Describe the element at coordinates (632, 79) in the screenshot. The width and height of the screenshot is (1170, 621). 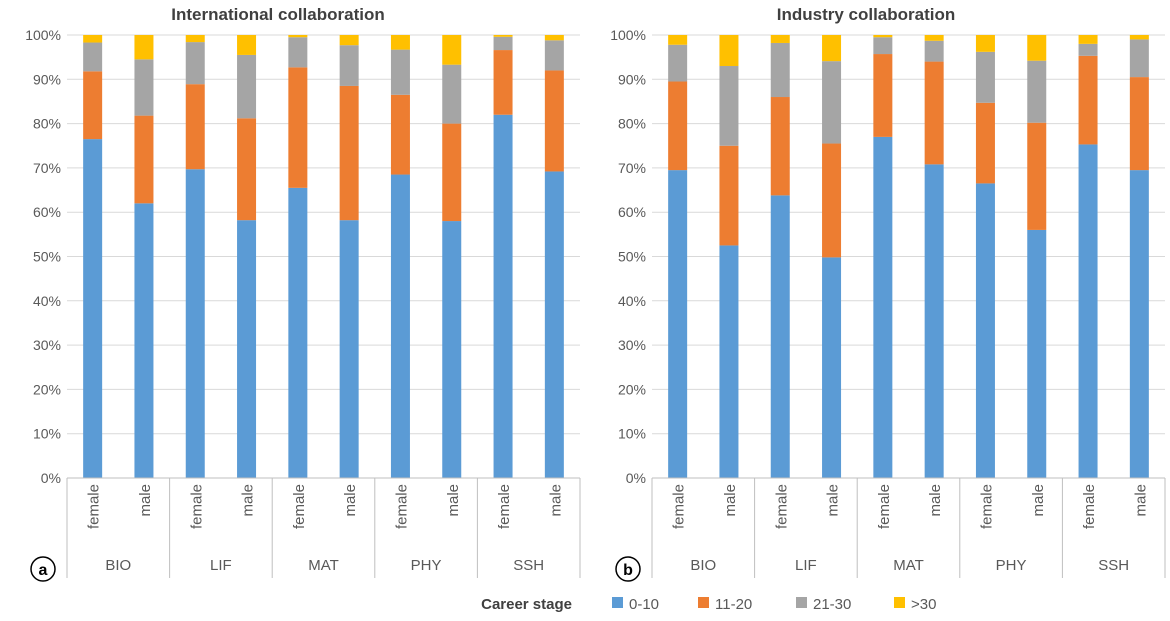
I see `y-tick-label: 90%` at that location.